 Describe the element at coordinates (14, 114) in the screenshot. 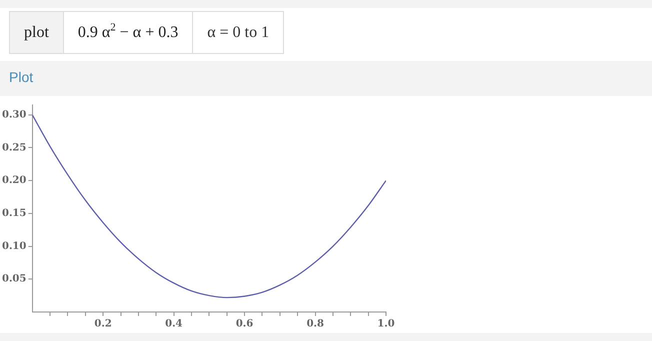

I see `y-tick-label: 0.30` at that location.